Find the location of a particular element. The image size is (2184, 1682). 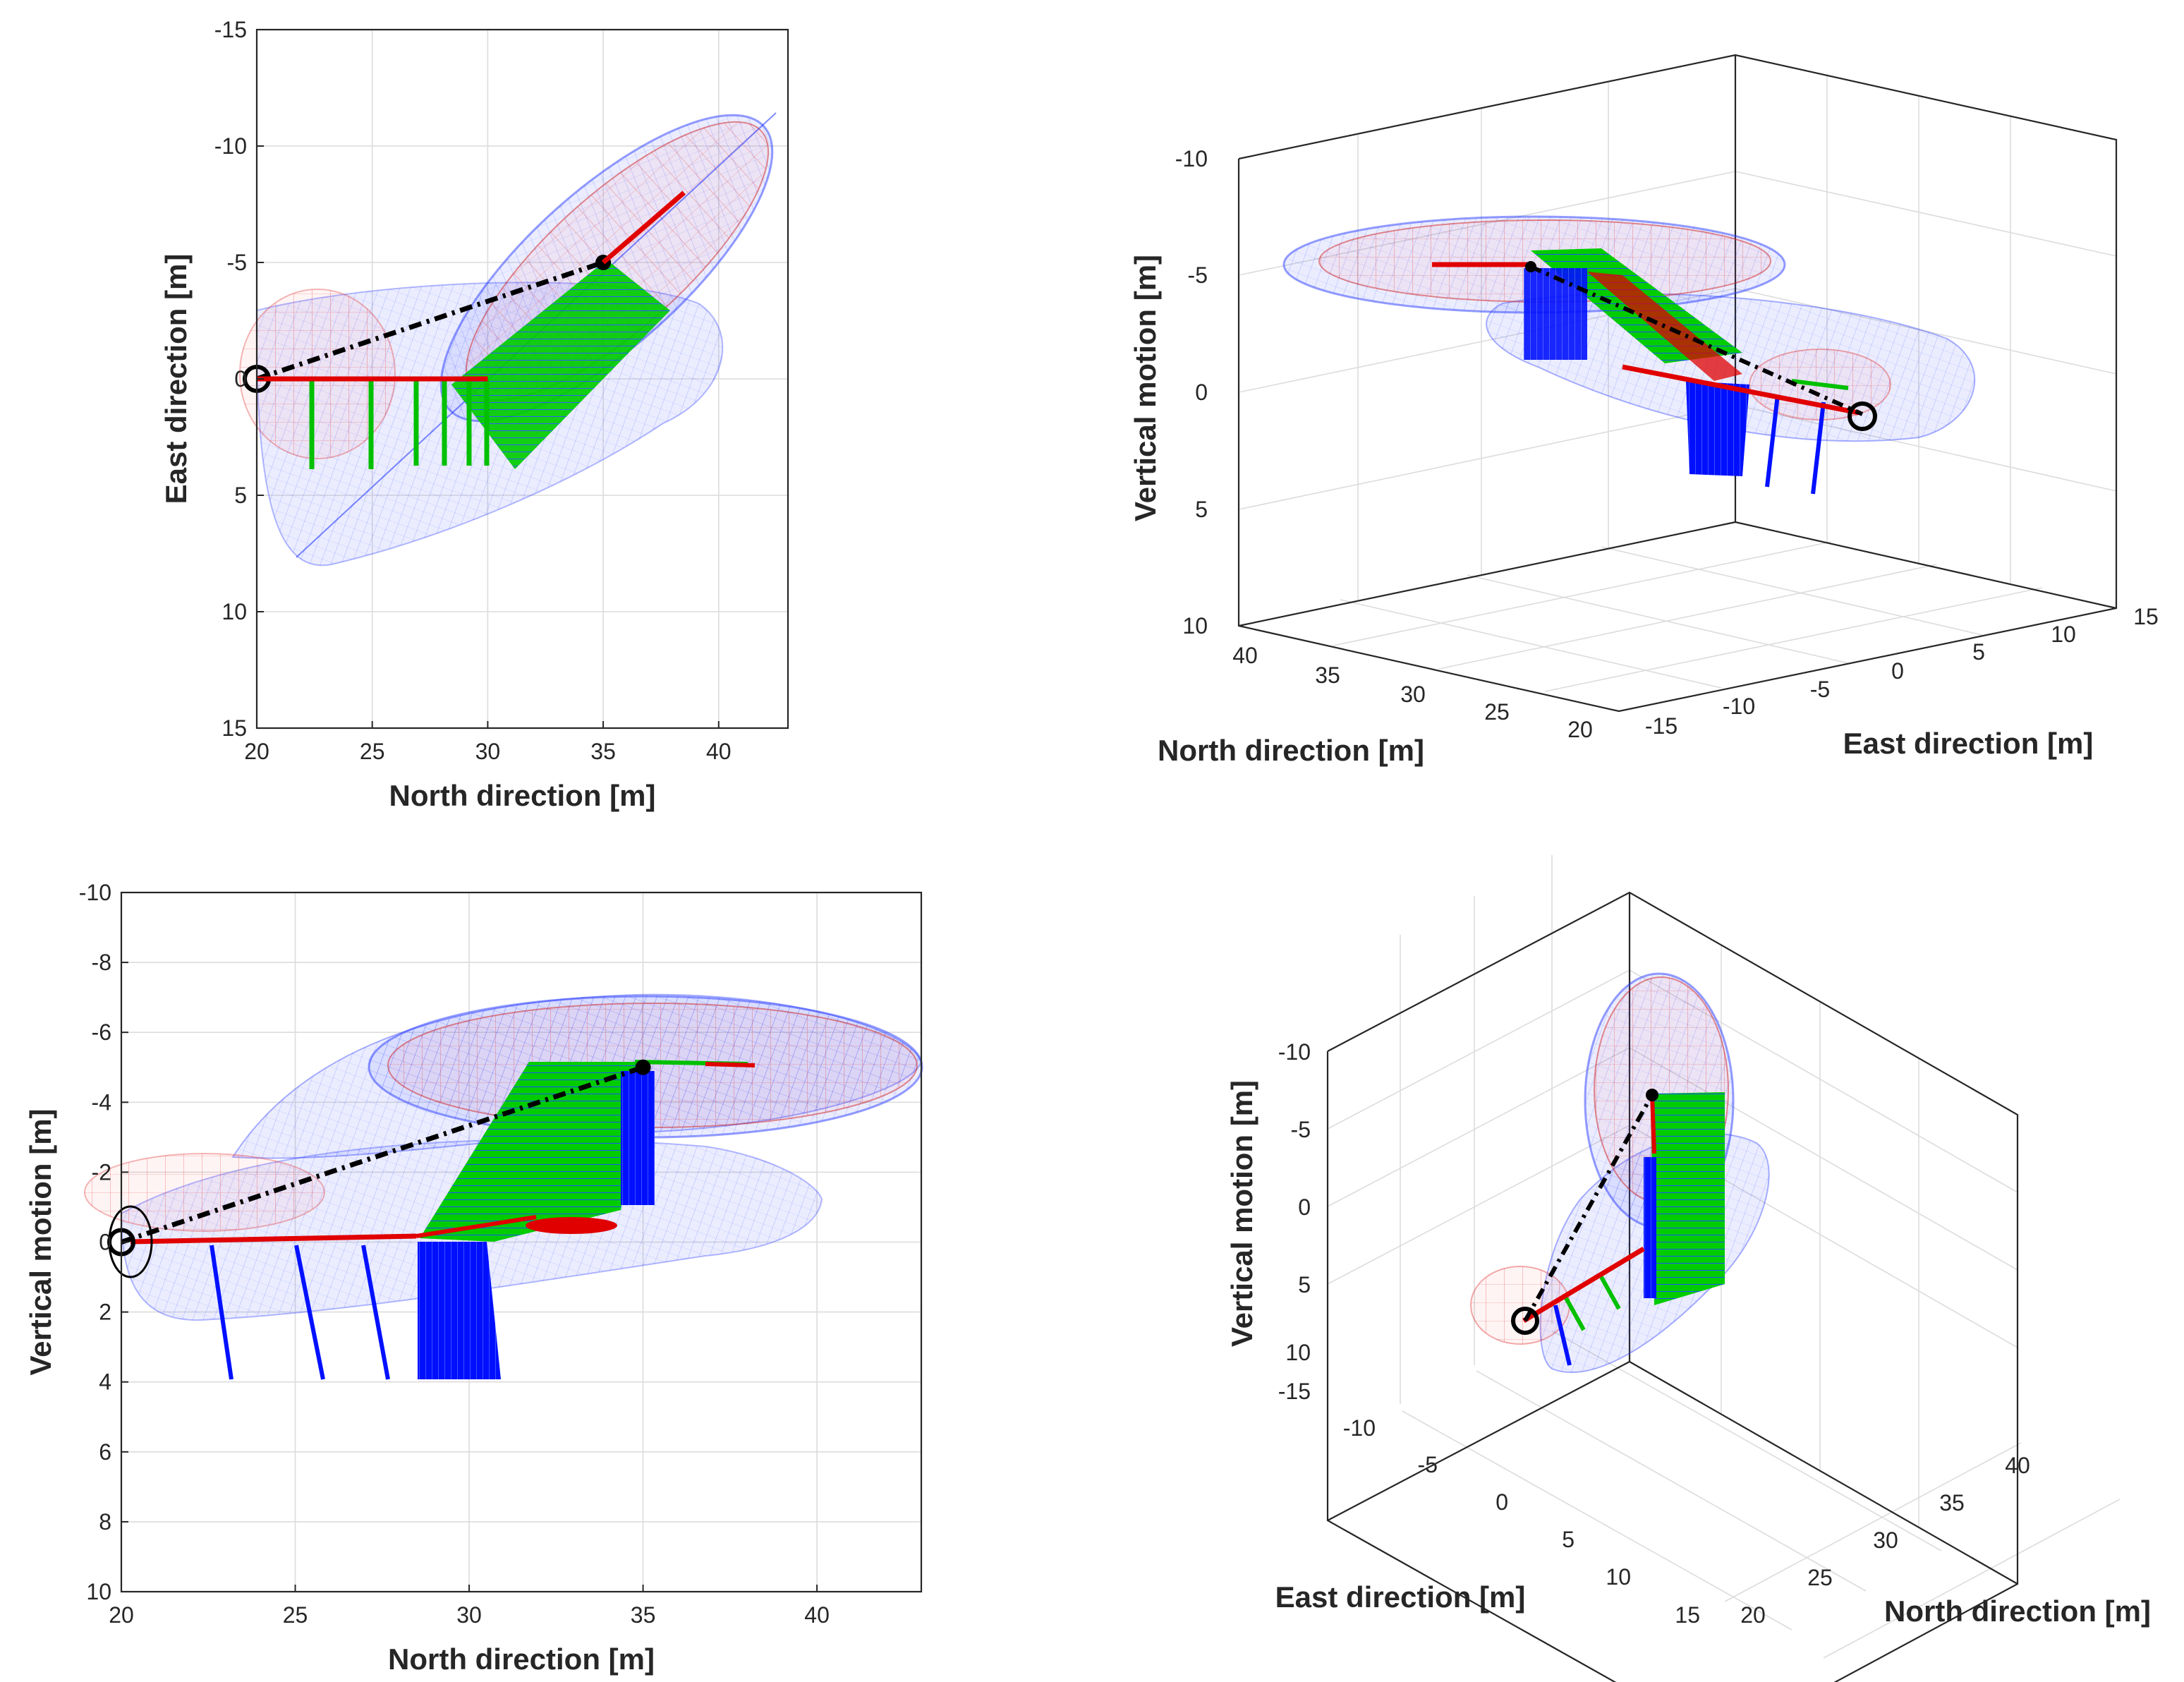

panel3-y-tick: 6 is located at coordinates (105, 1452).